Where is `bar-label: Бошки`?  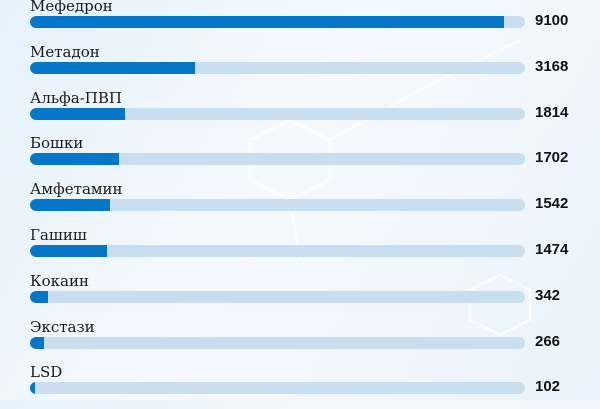 bar-label: Бошки is located at coordinates (57, 143).